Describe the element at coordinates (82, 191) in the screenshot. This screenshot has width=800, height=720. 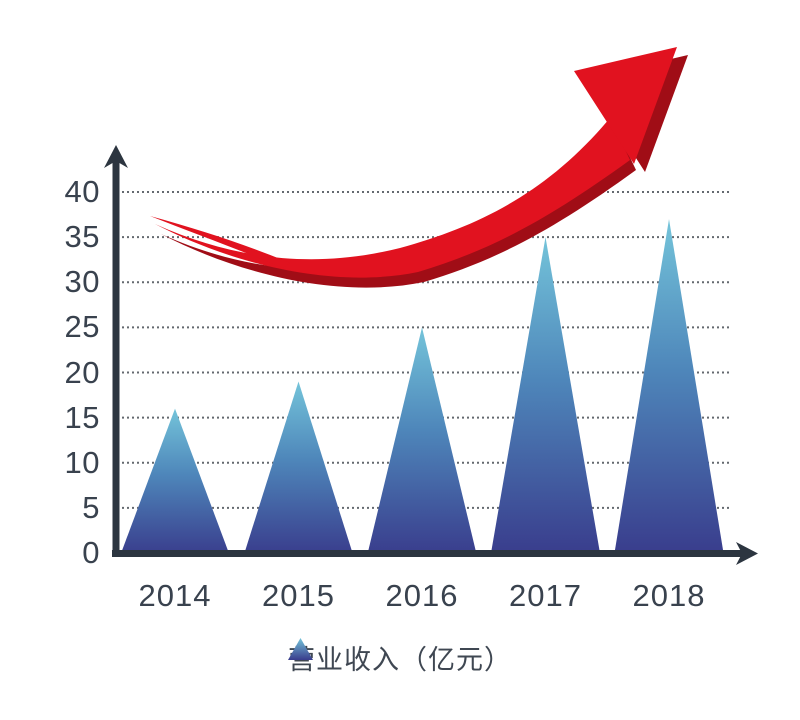
I see `y-tick-label-40: 40` at that location.